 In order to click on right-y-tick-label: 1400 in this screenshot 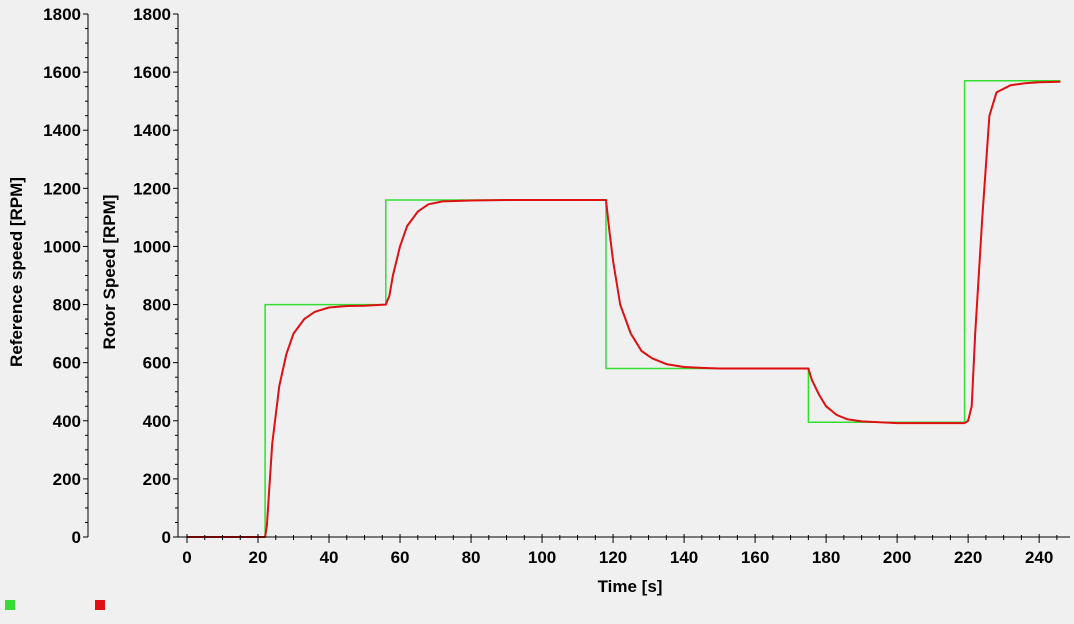, I will do `click(152, 130)`.